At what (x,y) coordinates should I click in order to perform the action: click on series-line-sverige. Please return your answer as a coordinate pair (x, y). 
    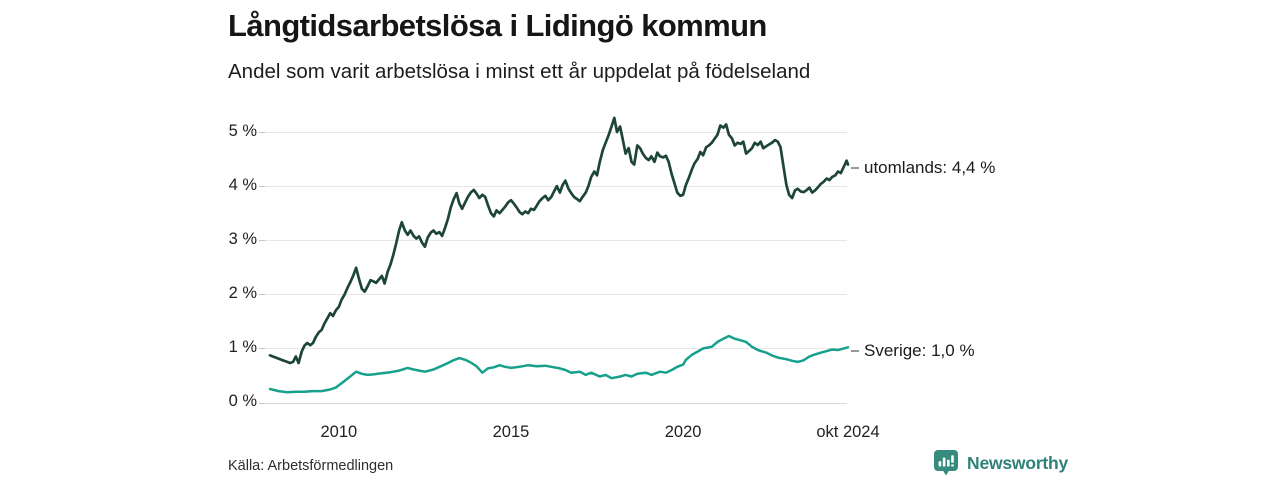
    Looking at the image, I should click on (559, 364).